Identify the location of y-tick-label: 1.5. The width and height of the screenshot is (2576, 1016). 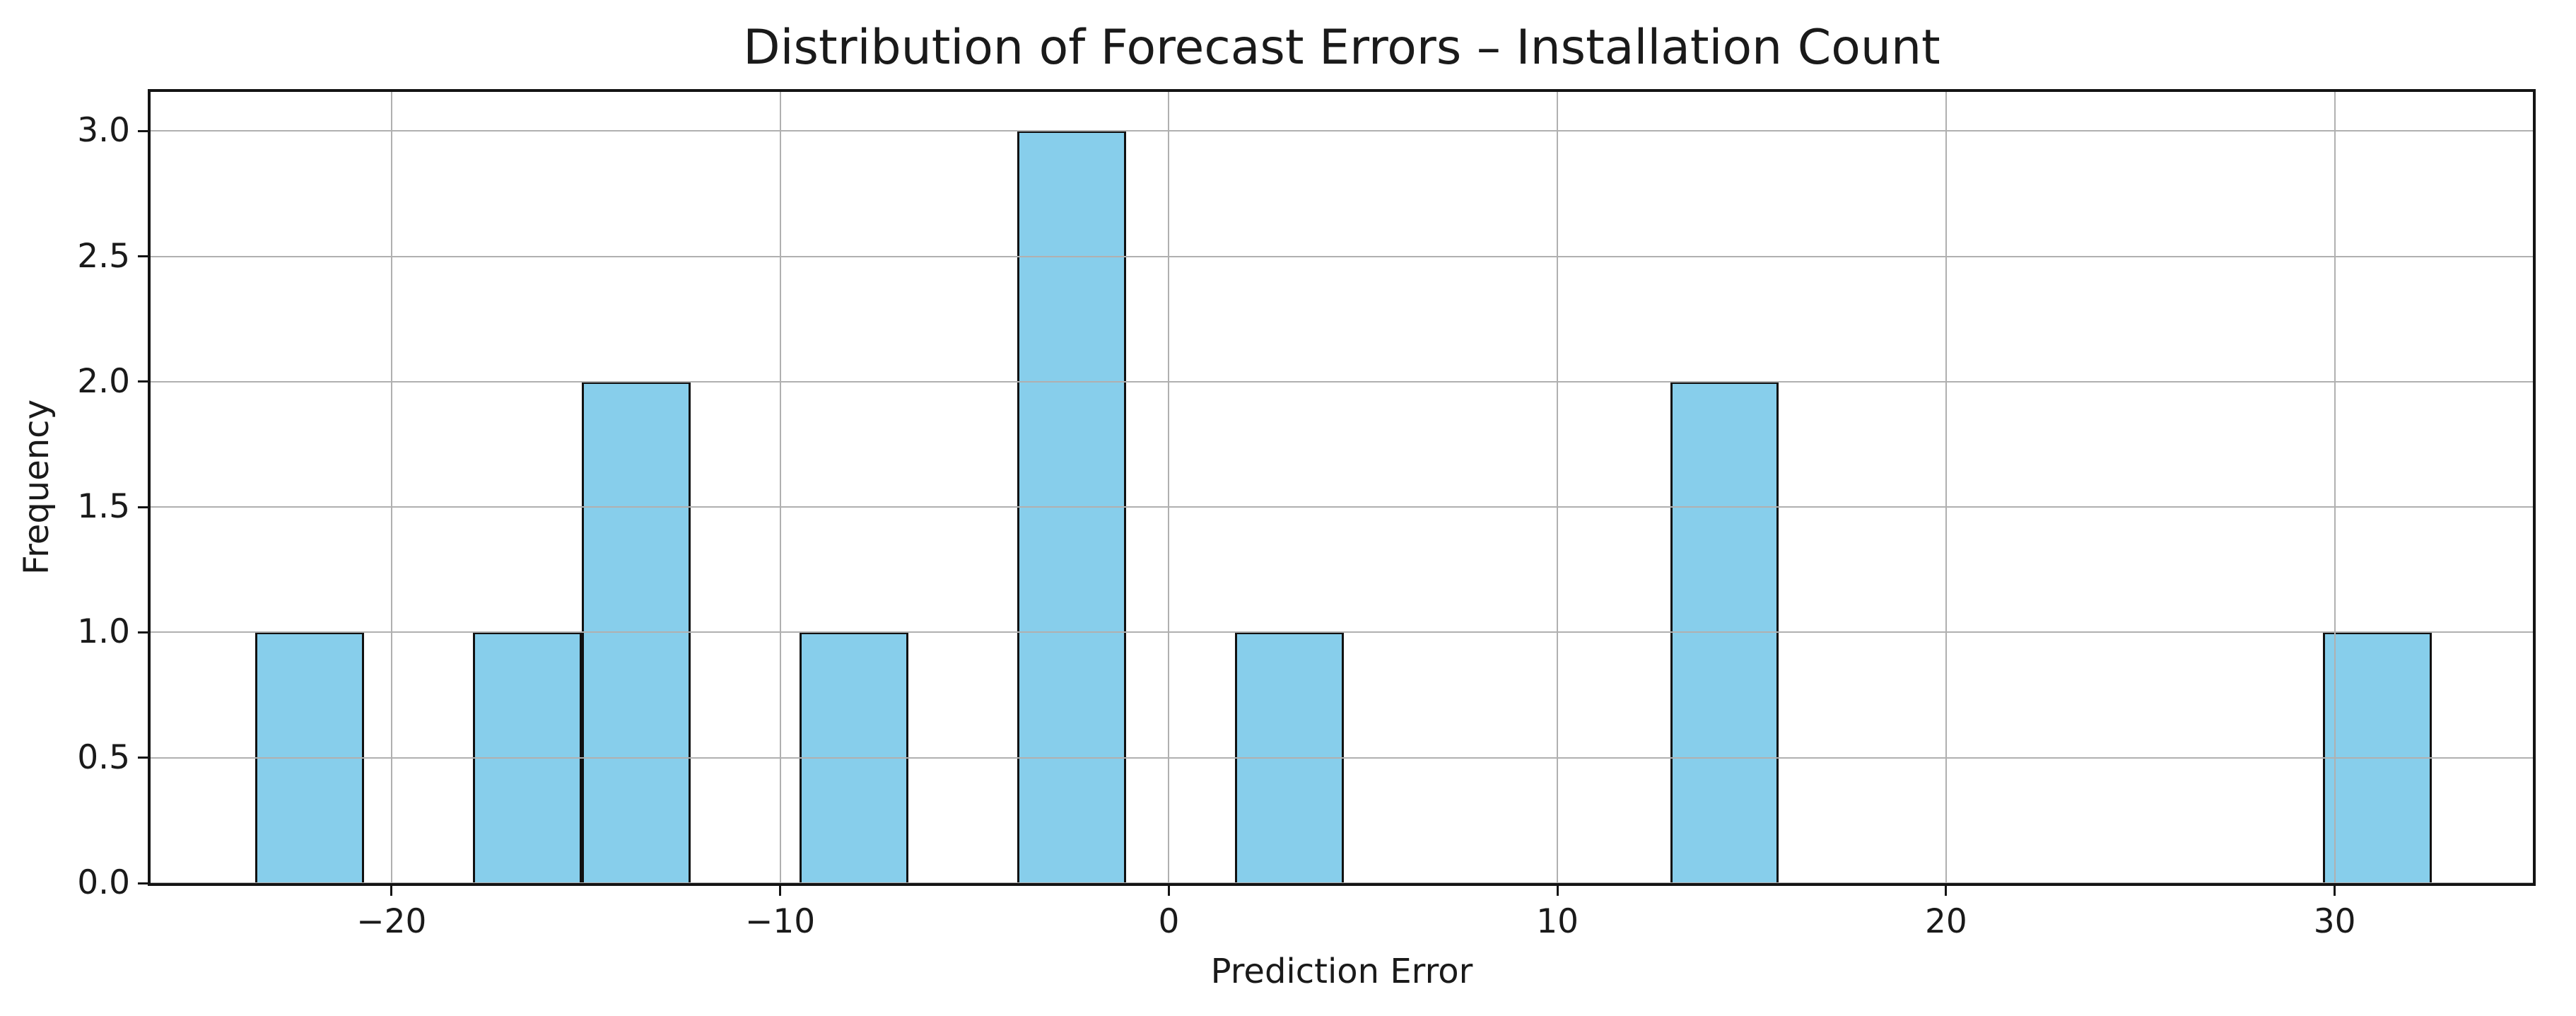
(103, 507).